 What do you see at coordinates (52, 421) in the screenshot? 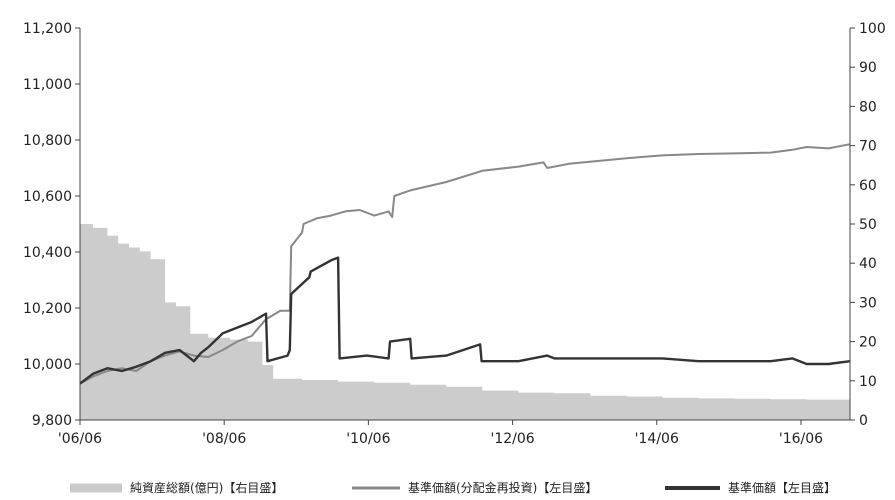
I see `y-left-tick-label: 9,800` at bounding box center [52, 421].